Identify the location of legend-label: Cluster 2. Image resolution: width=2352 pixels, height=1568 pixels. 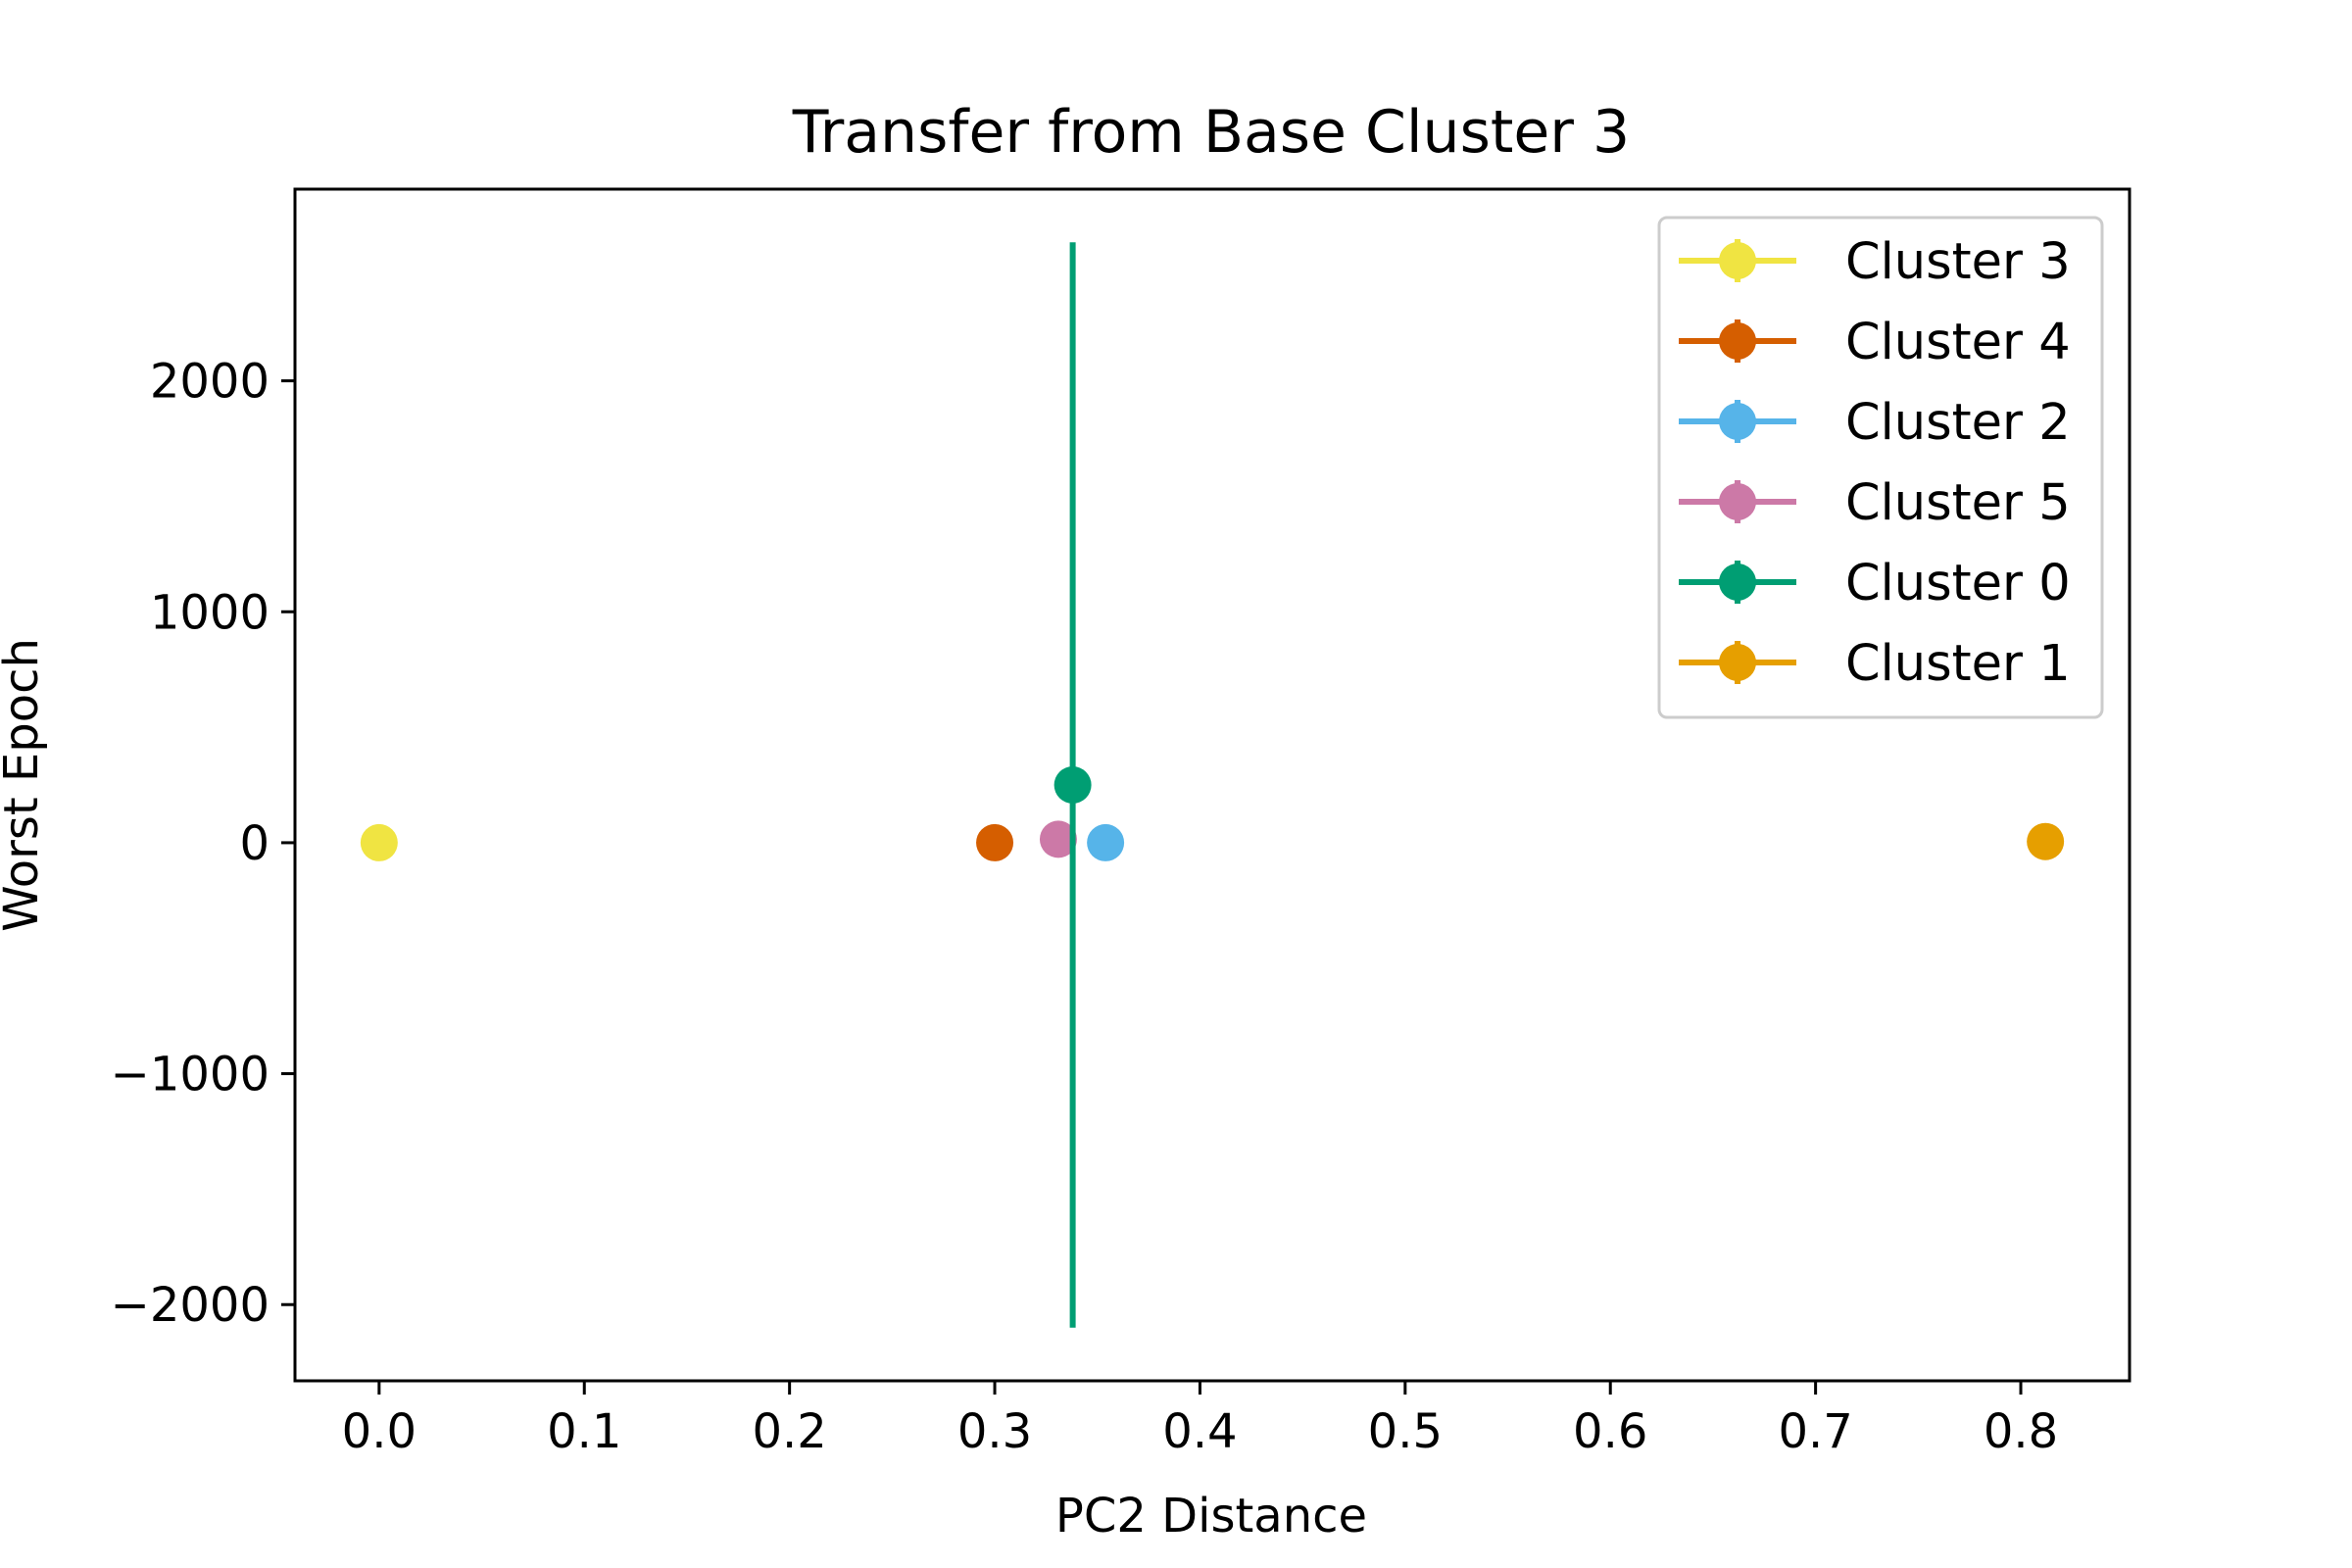
(1958, 423).